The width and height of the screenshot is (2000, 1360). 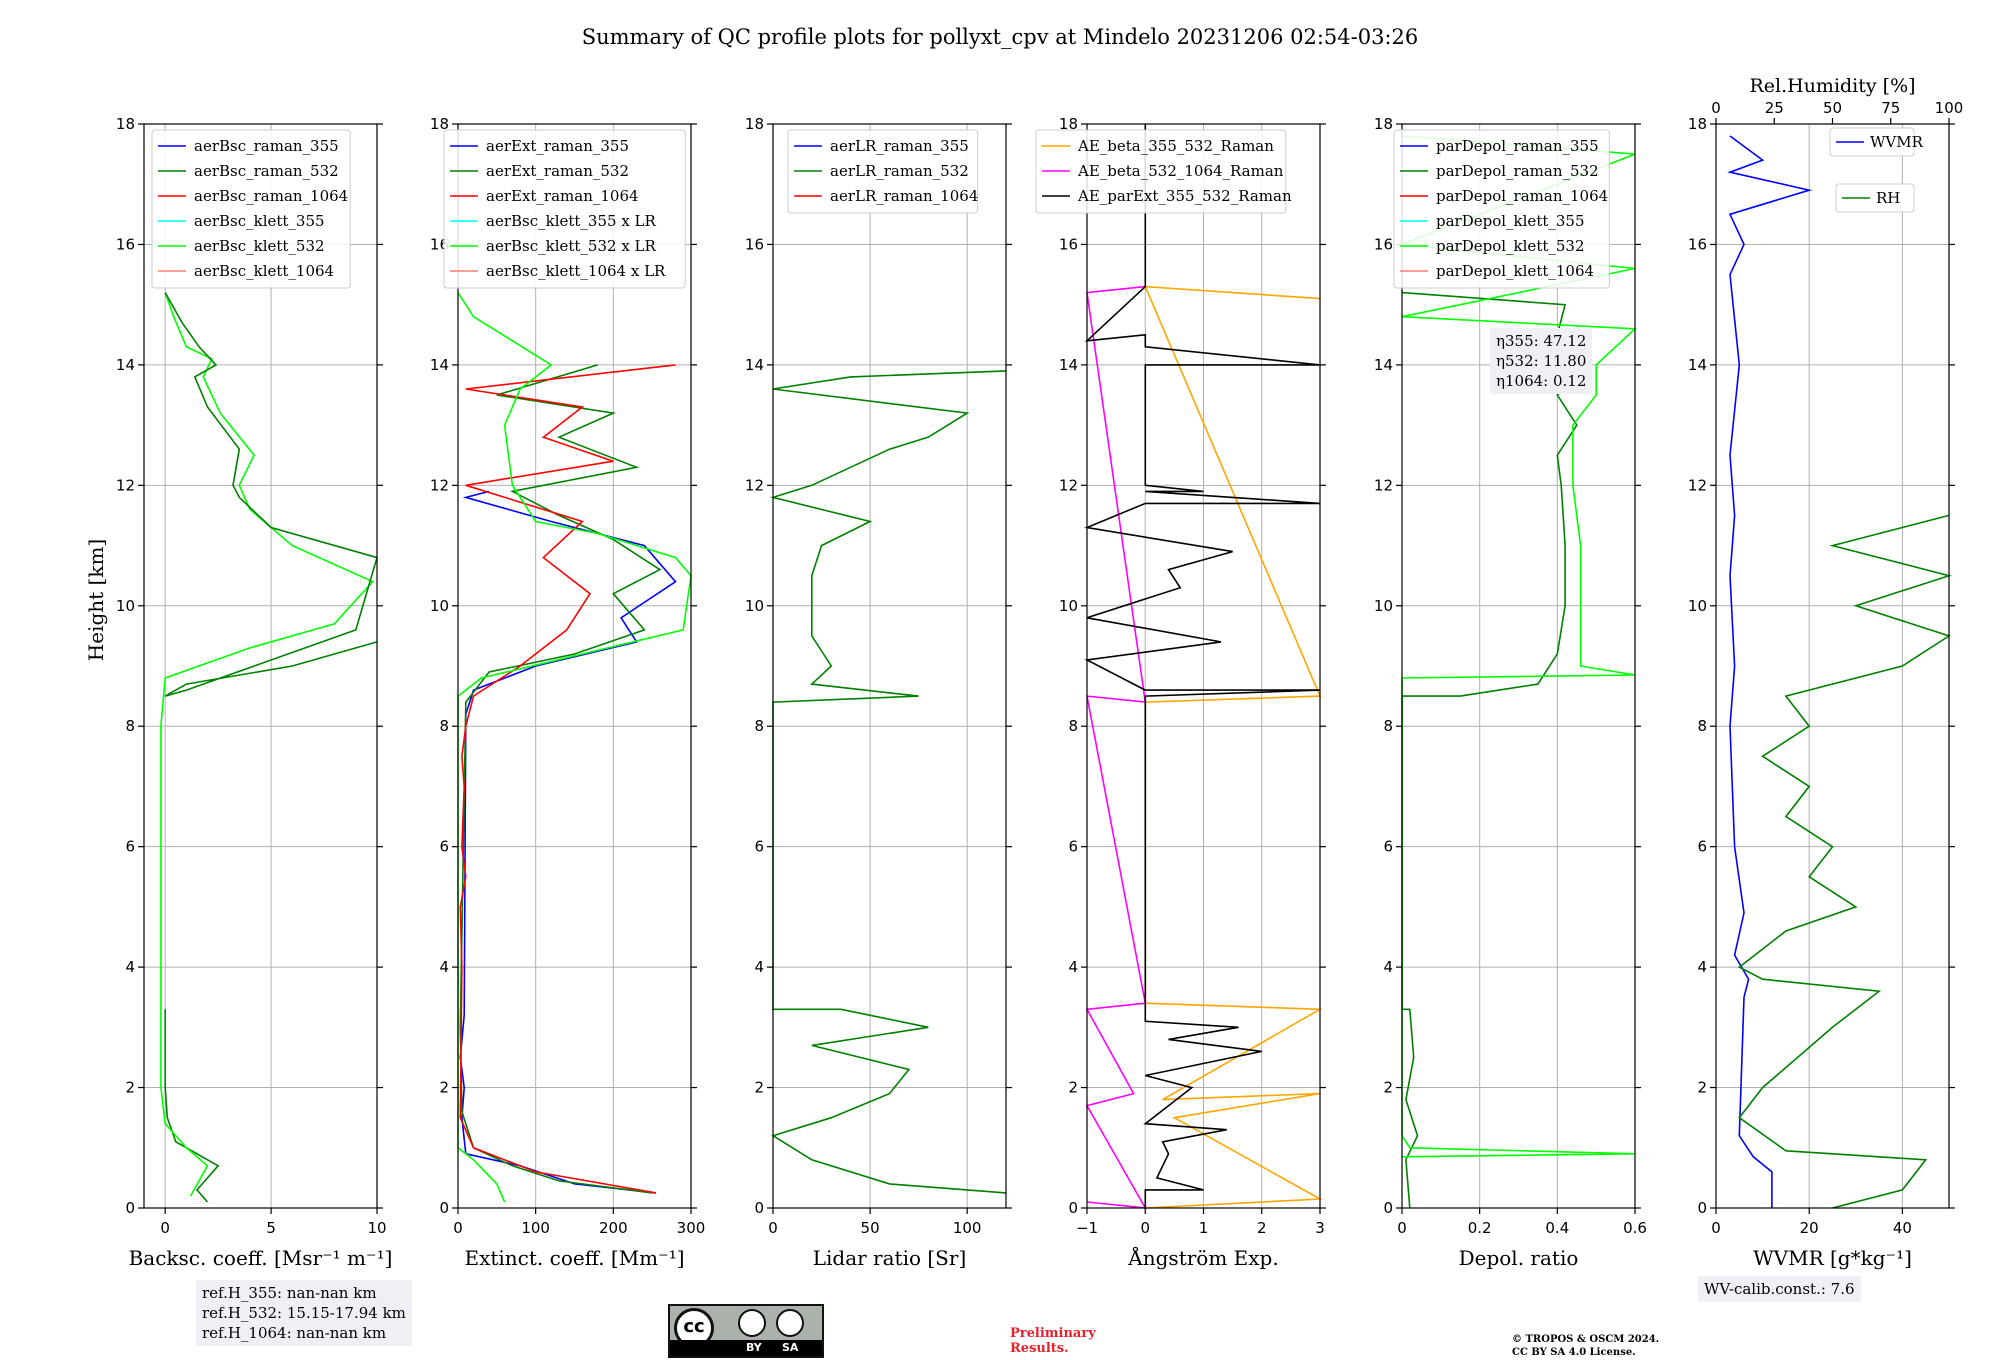 What do you see at coordinates (613, 1228) in the screenshot?
I see `x-tick-label-2: 200` at bounding box center [613, 1228].